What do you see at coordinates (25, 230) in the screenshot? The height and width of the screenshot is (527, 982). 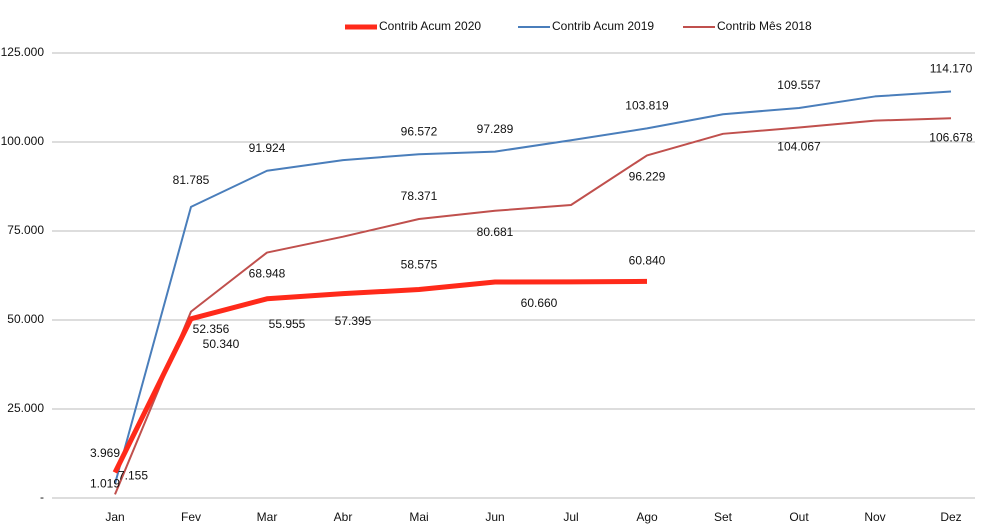 I see `y-tick-label: 75.000` at bounding box center [25, 230].